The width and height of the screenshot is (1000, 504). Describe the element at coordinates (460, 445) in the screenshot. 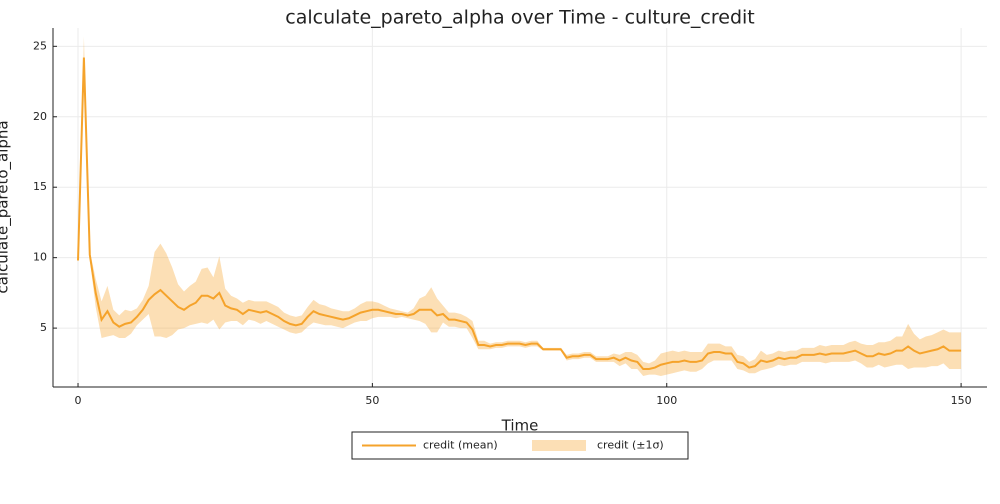

I see `legend-label: credit (mean)` at that location.